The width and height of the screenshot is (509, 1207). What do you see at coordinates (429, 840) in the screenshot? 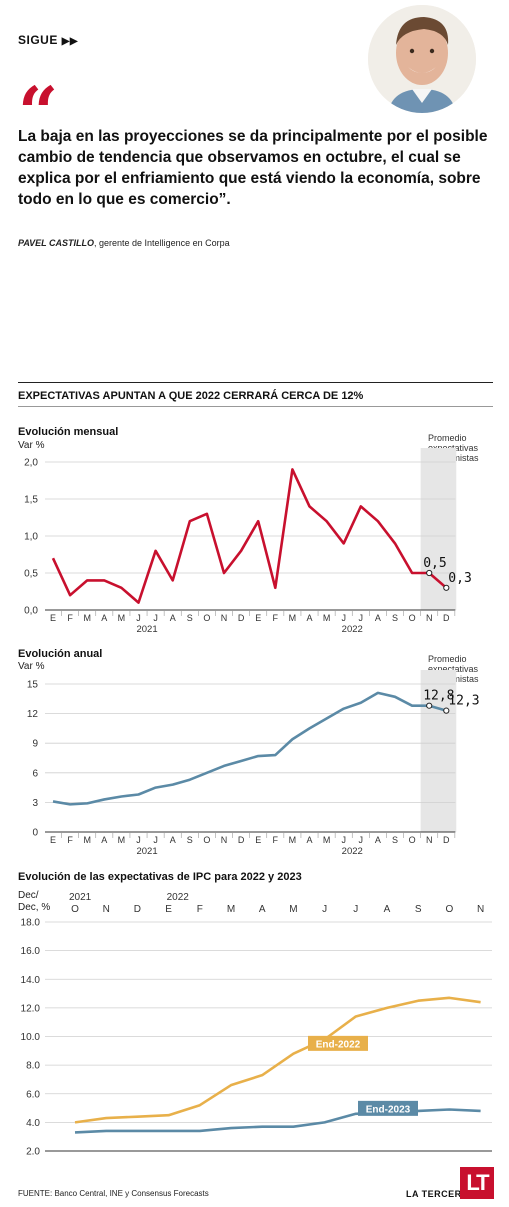
I see `chart2-x-tick-label: N` at bounding box center [429, 840].